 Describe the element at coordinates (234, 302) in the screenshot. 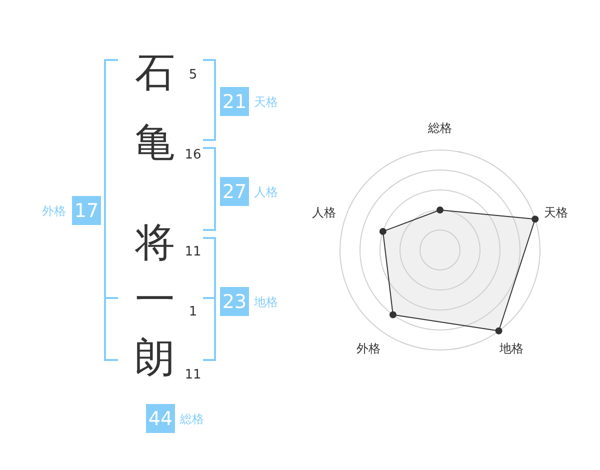

I see `text: 23` at that location.